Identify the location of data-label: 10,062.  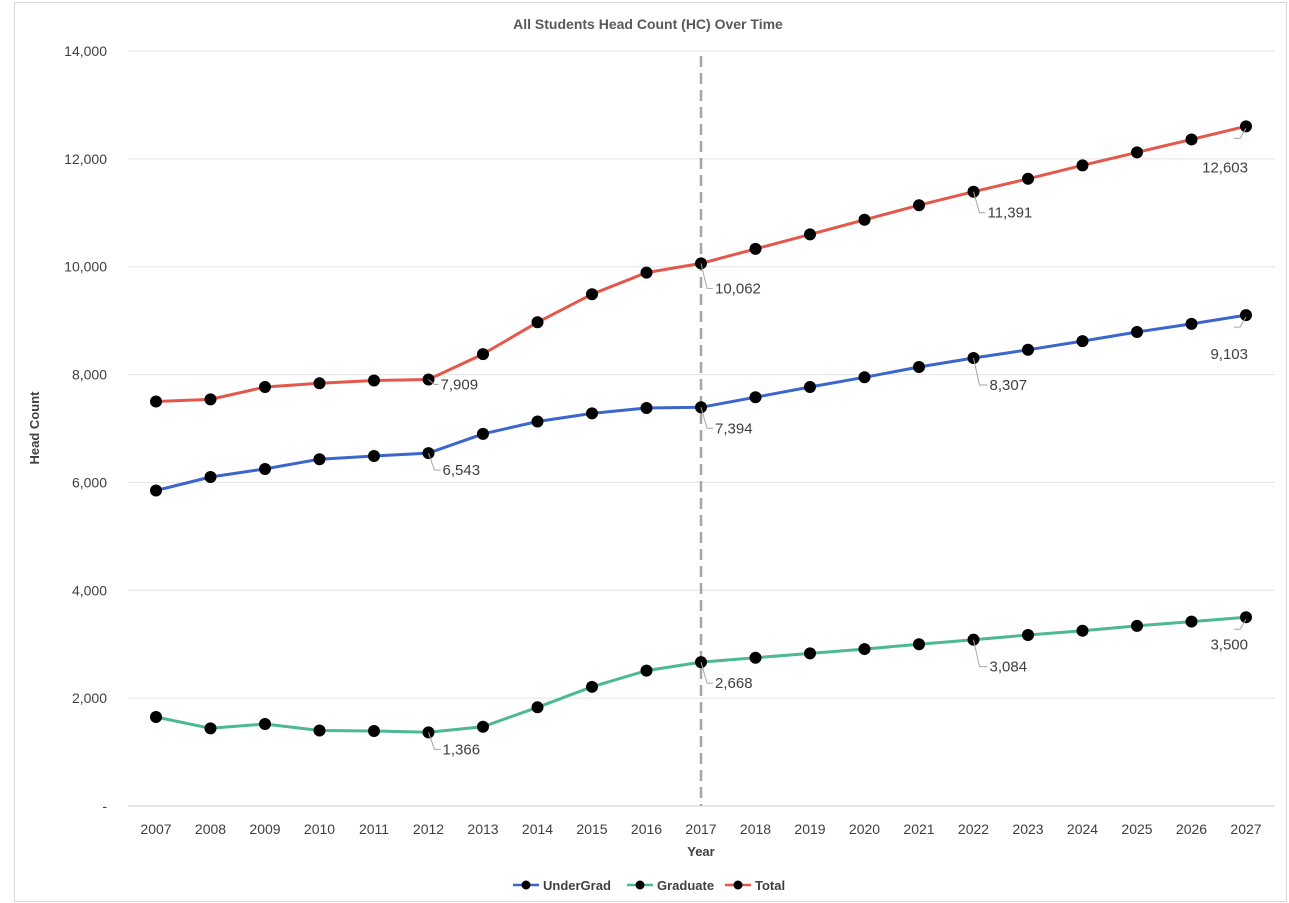
(738, 288).